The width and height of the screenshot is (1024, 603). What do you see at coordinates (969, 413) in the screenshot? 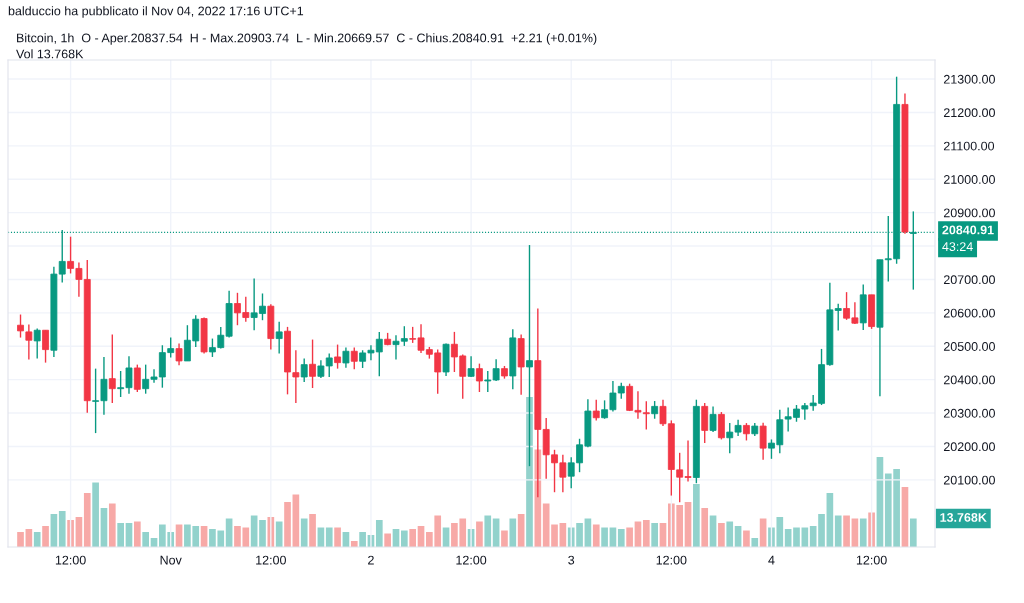
I see `y-tick-label: 20300.00` at bounding box center [969, 413].